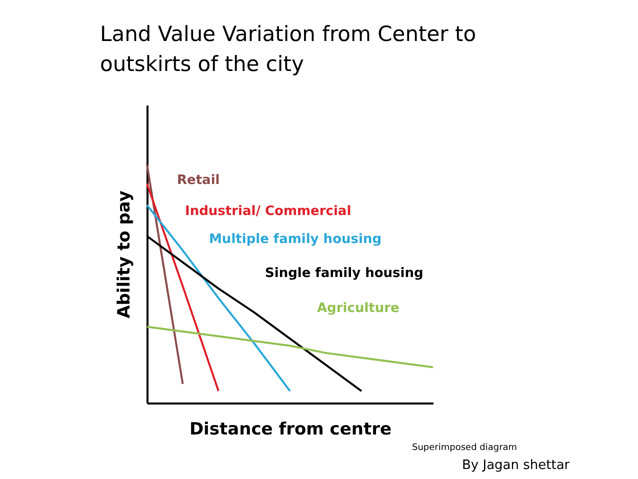  I want to click on series-label: Industrial/ Commercial, so click(268, 211).